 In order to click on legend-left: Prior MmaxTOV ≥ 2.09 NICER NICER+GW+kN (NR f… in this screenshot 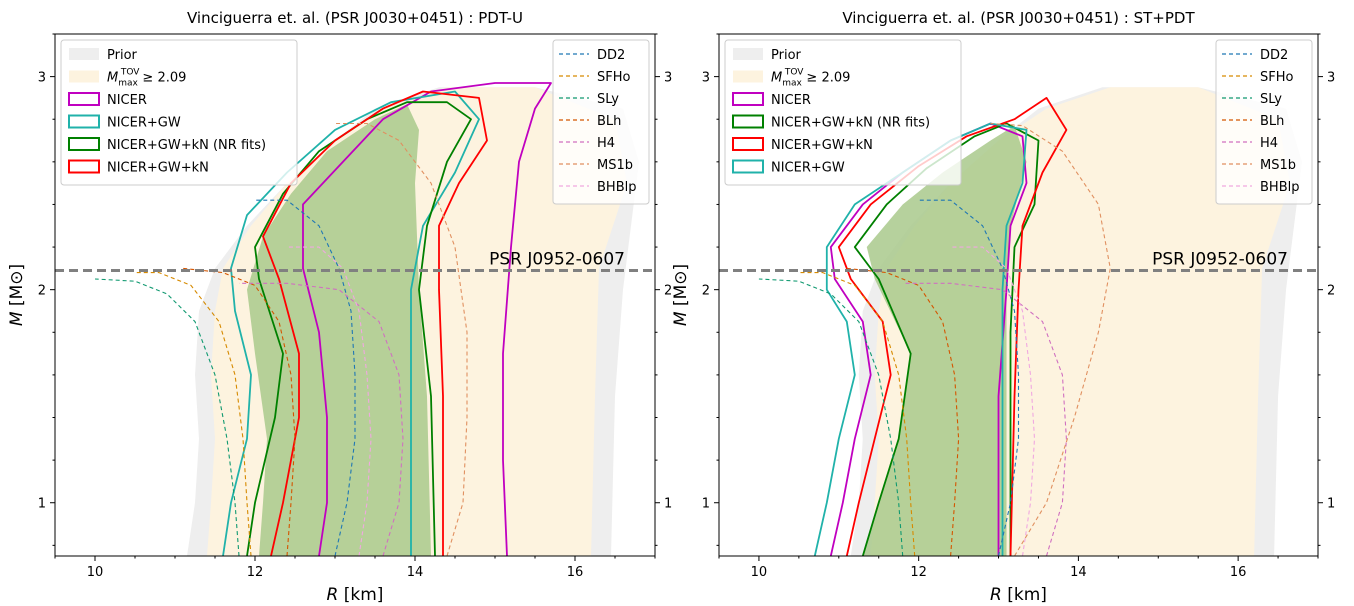, I will do `click(843, 112)`.